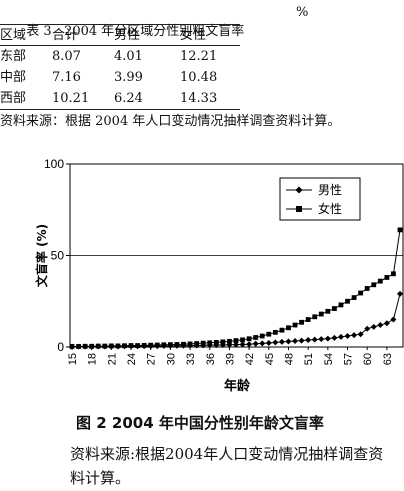  What do you see at coordinates (230, 359) in the screenshot?
I see `x-tick-label: 39` at bounding box center [230, 359].